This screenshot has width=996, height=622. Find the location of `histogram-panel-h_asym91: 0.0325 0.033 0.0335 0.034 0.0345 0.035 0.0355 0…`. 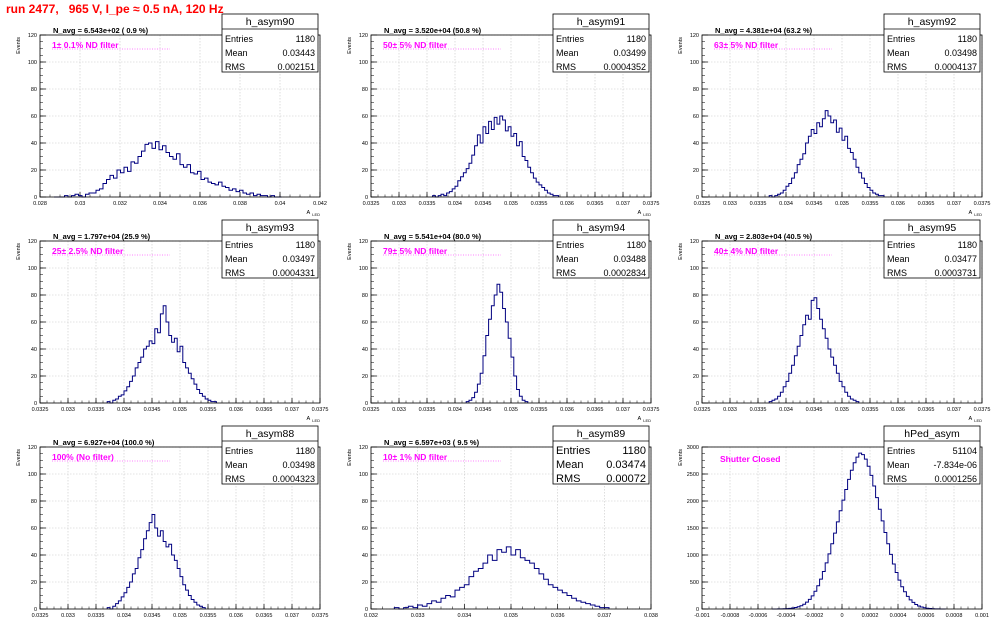

histogram-panel-h_asym91: 0.0325 0.033 0.0335 0.034 0.0345 0.035 0.0355 0… is located at coordinates (503, 115).